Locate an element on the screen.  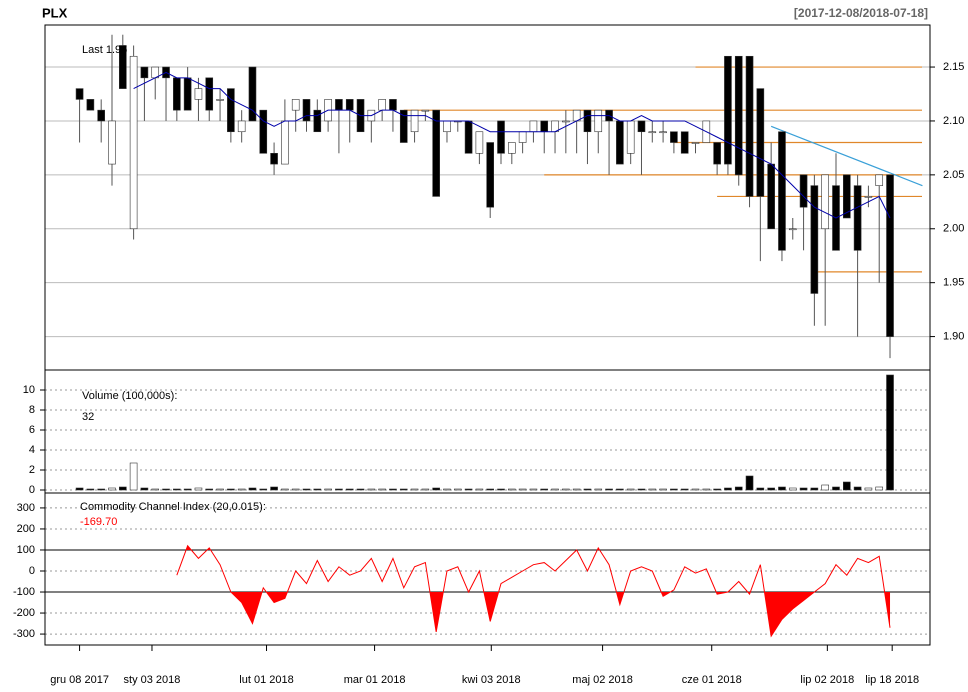
y-tick-label: 4 is located at coordinates (32, 450).